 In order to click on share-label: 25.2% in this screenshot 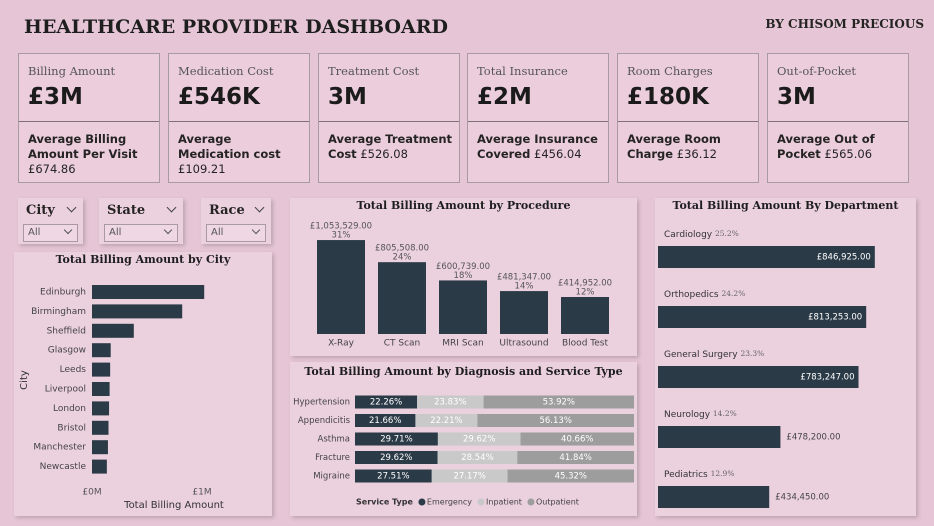, I will do `click(727, 233)`.